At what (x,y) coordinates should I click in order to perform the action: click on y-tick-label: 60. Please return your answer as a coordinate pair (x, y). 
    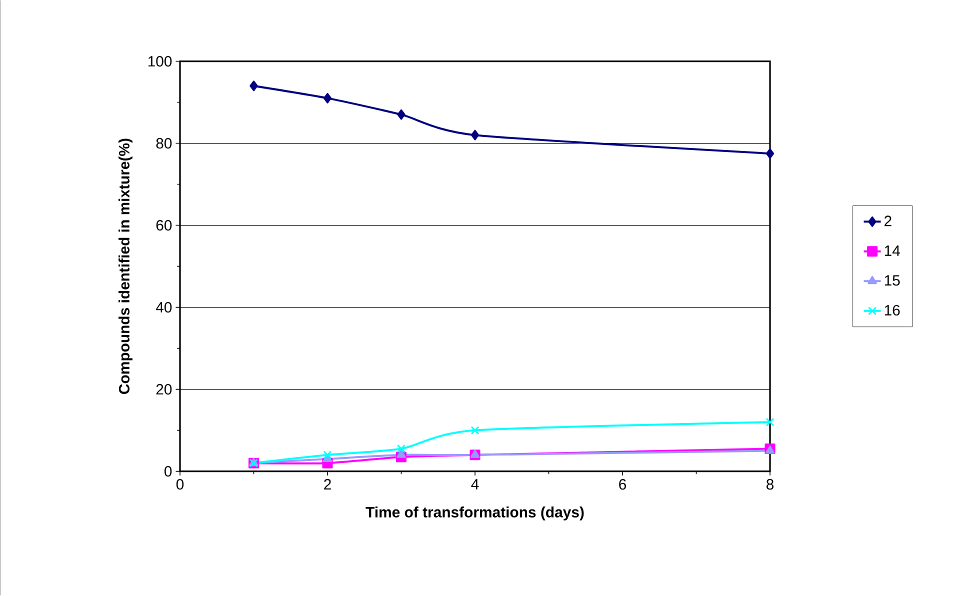
    Looking at the image, I should click on (164, 225).